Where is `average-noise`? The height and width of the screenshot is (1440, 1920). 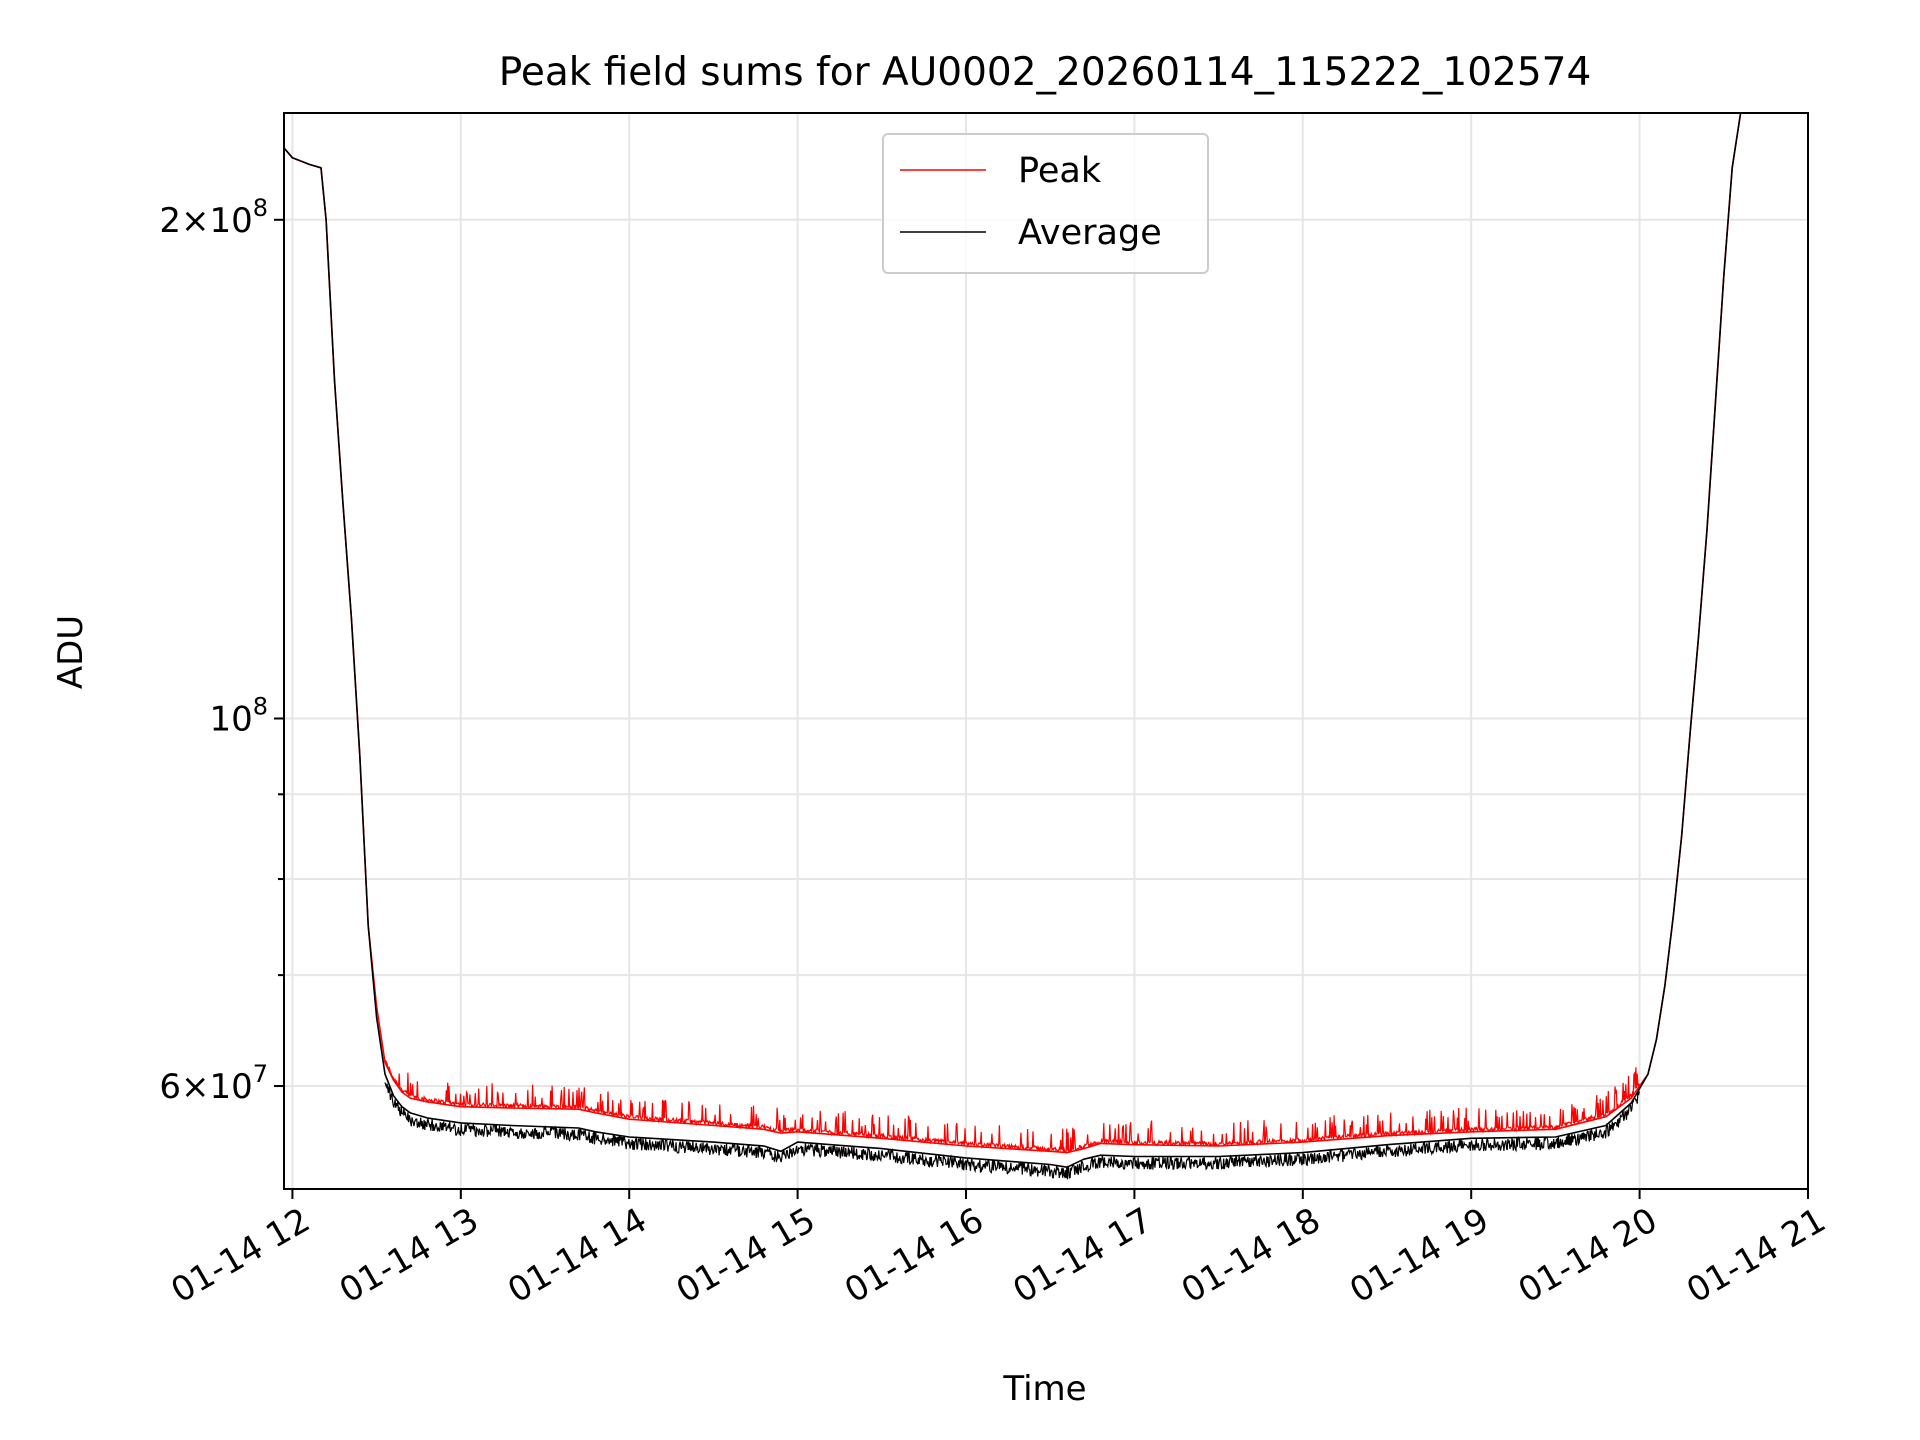
average-noise is located at coordinates (1012, 1131).